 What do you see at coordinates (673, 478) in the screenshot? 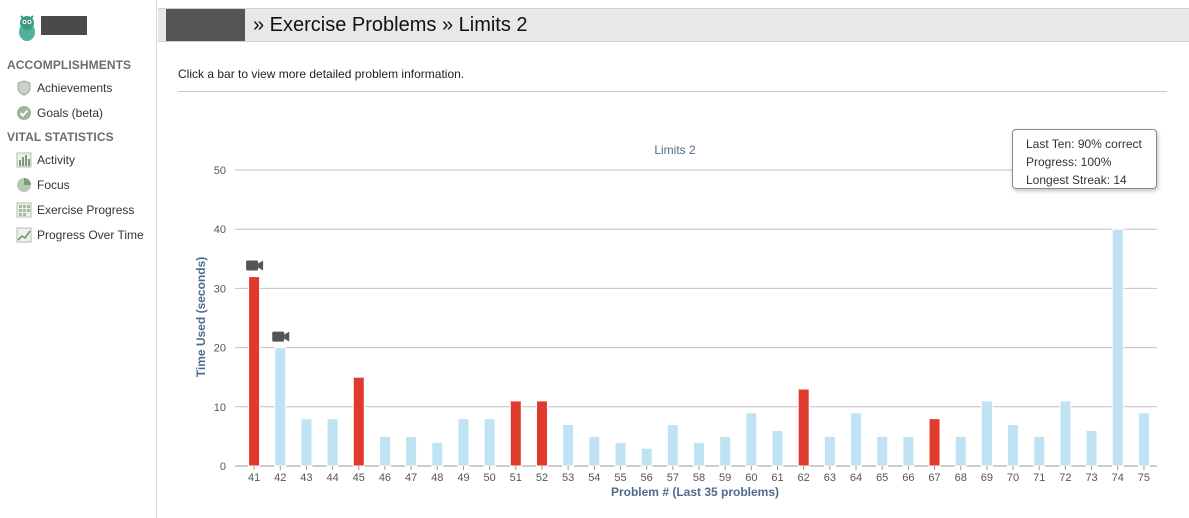
I see `x-tick-label: 57` at bounding box center [673, 478].